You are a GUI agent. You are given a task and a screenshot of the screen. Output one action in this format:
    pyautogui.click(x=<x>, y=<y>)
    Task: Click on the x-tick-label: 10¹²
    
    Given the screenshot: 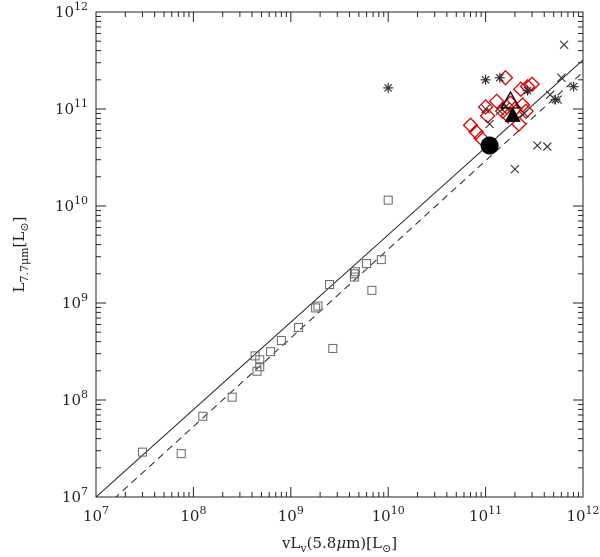 What is the action you would take?
    pyautogui.click(x=582, y=514)
    